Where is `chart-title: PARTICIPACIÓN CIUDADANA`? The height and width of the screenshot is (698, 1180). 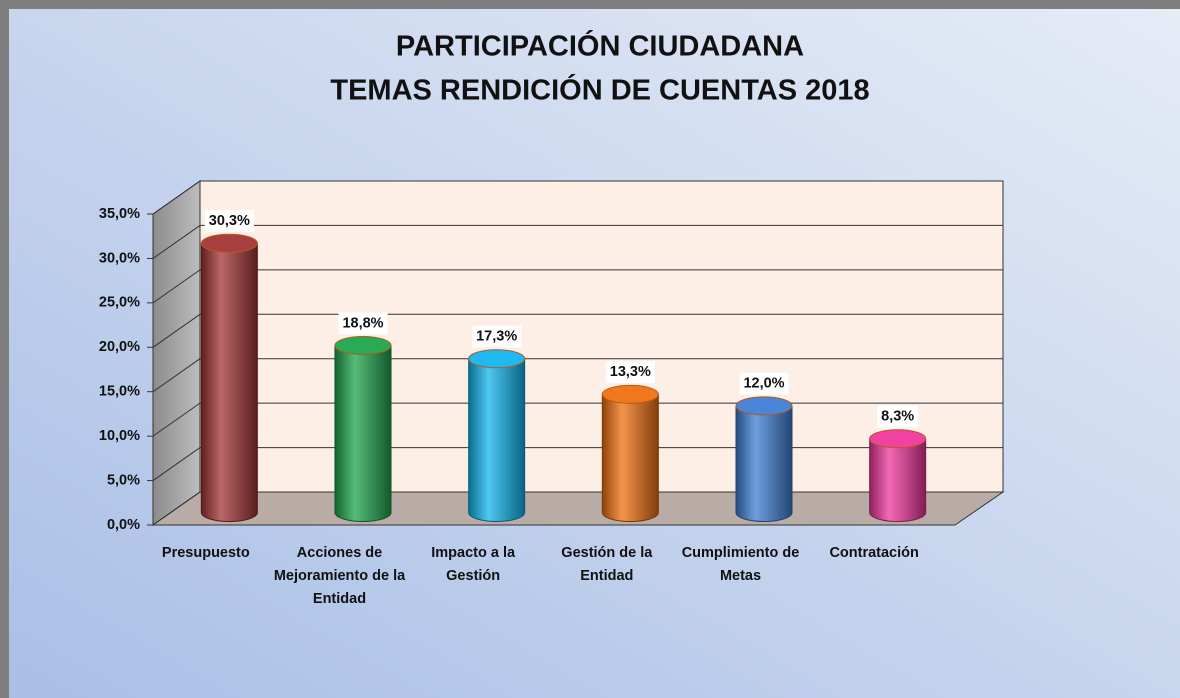
chart-title: PARTICIPACIÓN CIUDADANA is located at coordinates (600, 46).